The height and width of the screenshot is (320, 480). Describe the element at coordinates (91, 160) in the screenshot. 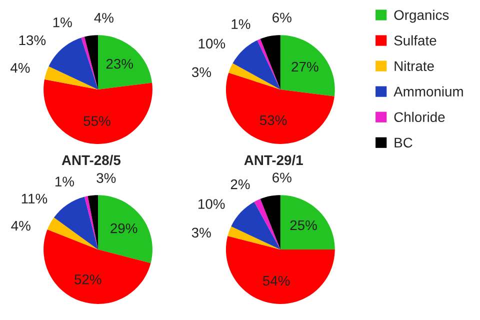

I see `chart-title: ANT-28/5` at that location.